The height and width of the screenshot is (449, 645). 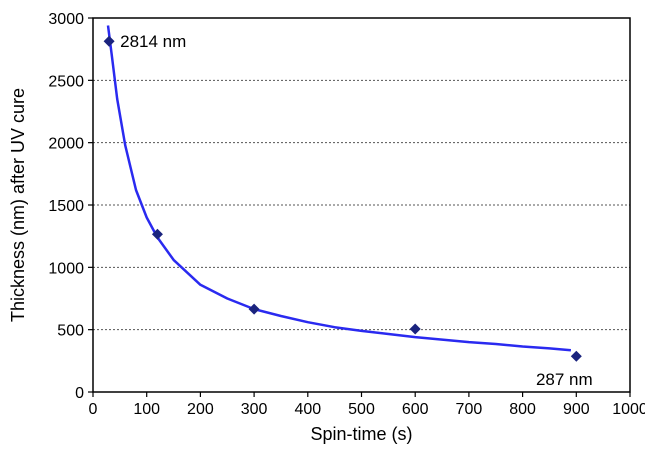 I want to click on y-tick-label: 1000, so click(x=66, y=268).